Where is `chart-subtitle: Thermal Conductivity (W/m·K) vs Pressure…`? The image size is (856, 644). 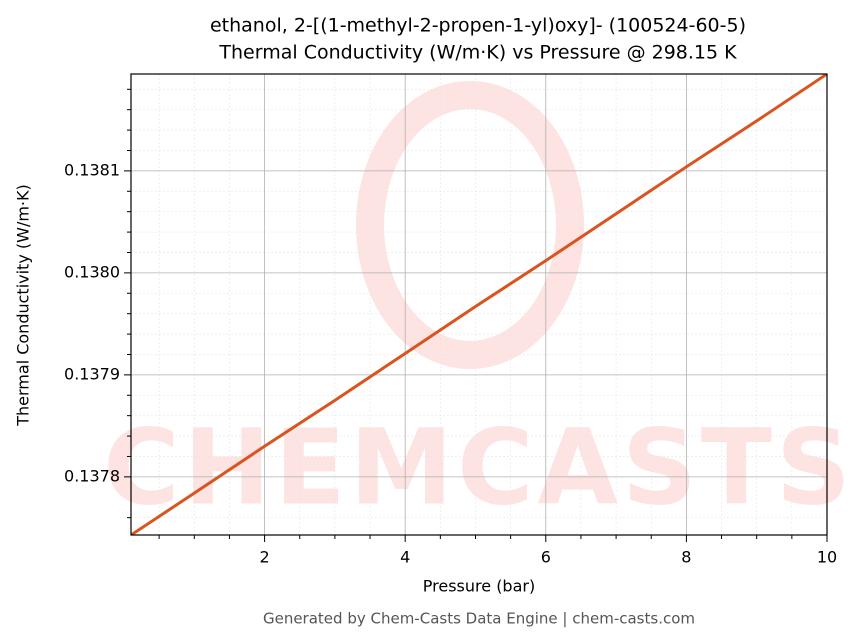
chart-subtitle: Thermal Conductivity (W/m·K) vs Pressure… is located at coordinates (477, 53).